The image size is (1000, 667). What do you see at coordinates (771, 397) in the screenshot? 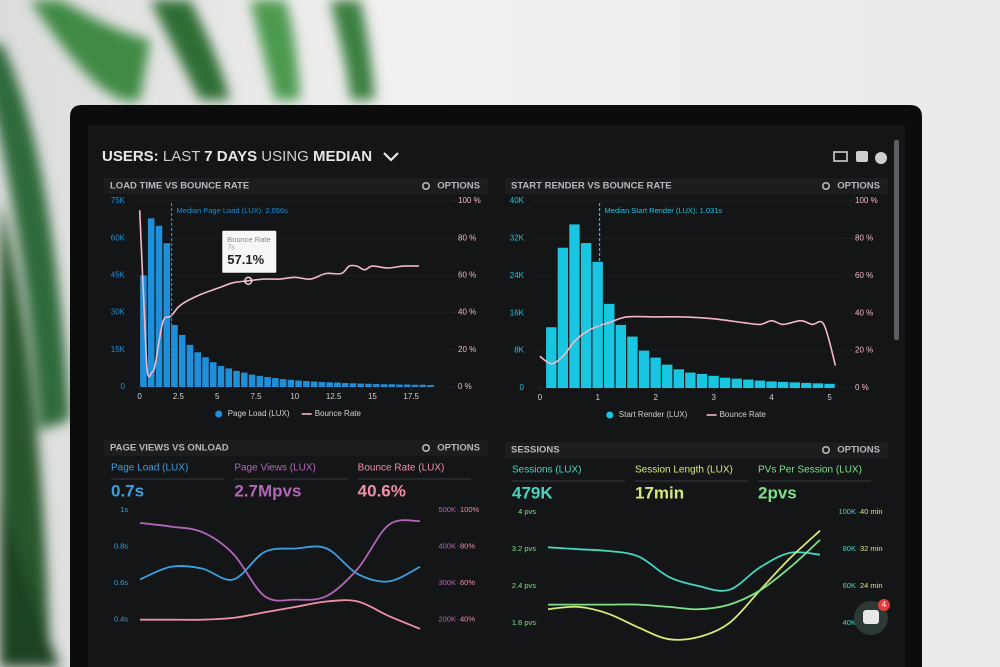
I see `x-tick-label: 4` at bounding box center [771, 397].